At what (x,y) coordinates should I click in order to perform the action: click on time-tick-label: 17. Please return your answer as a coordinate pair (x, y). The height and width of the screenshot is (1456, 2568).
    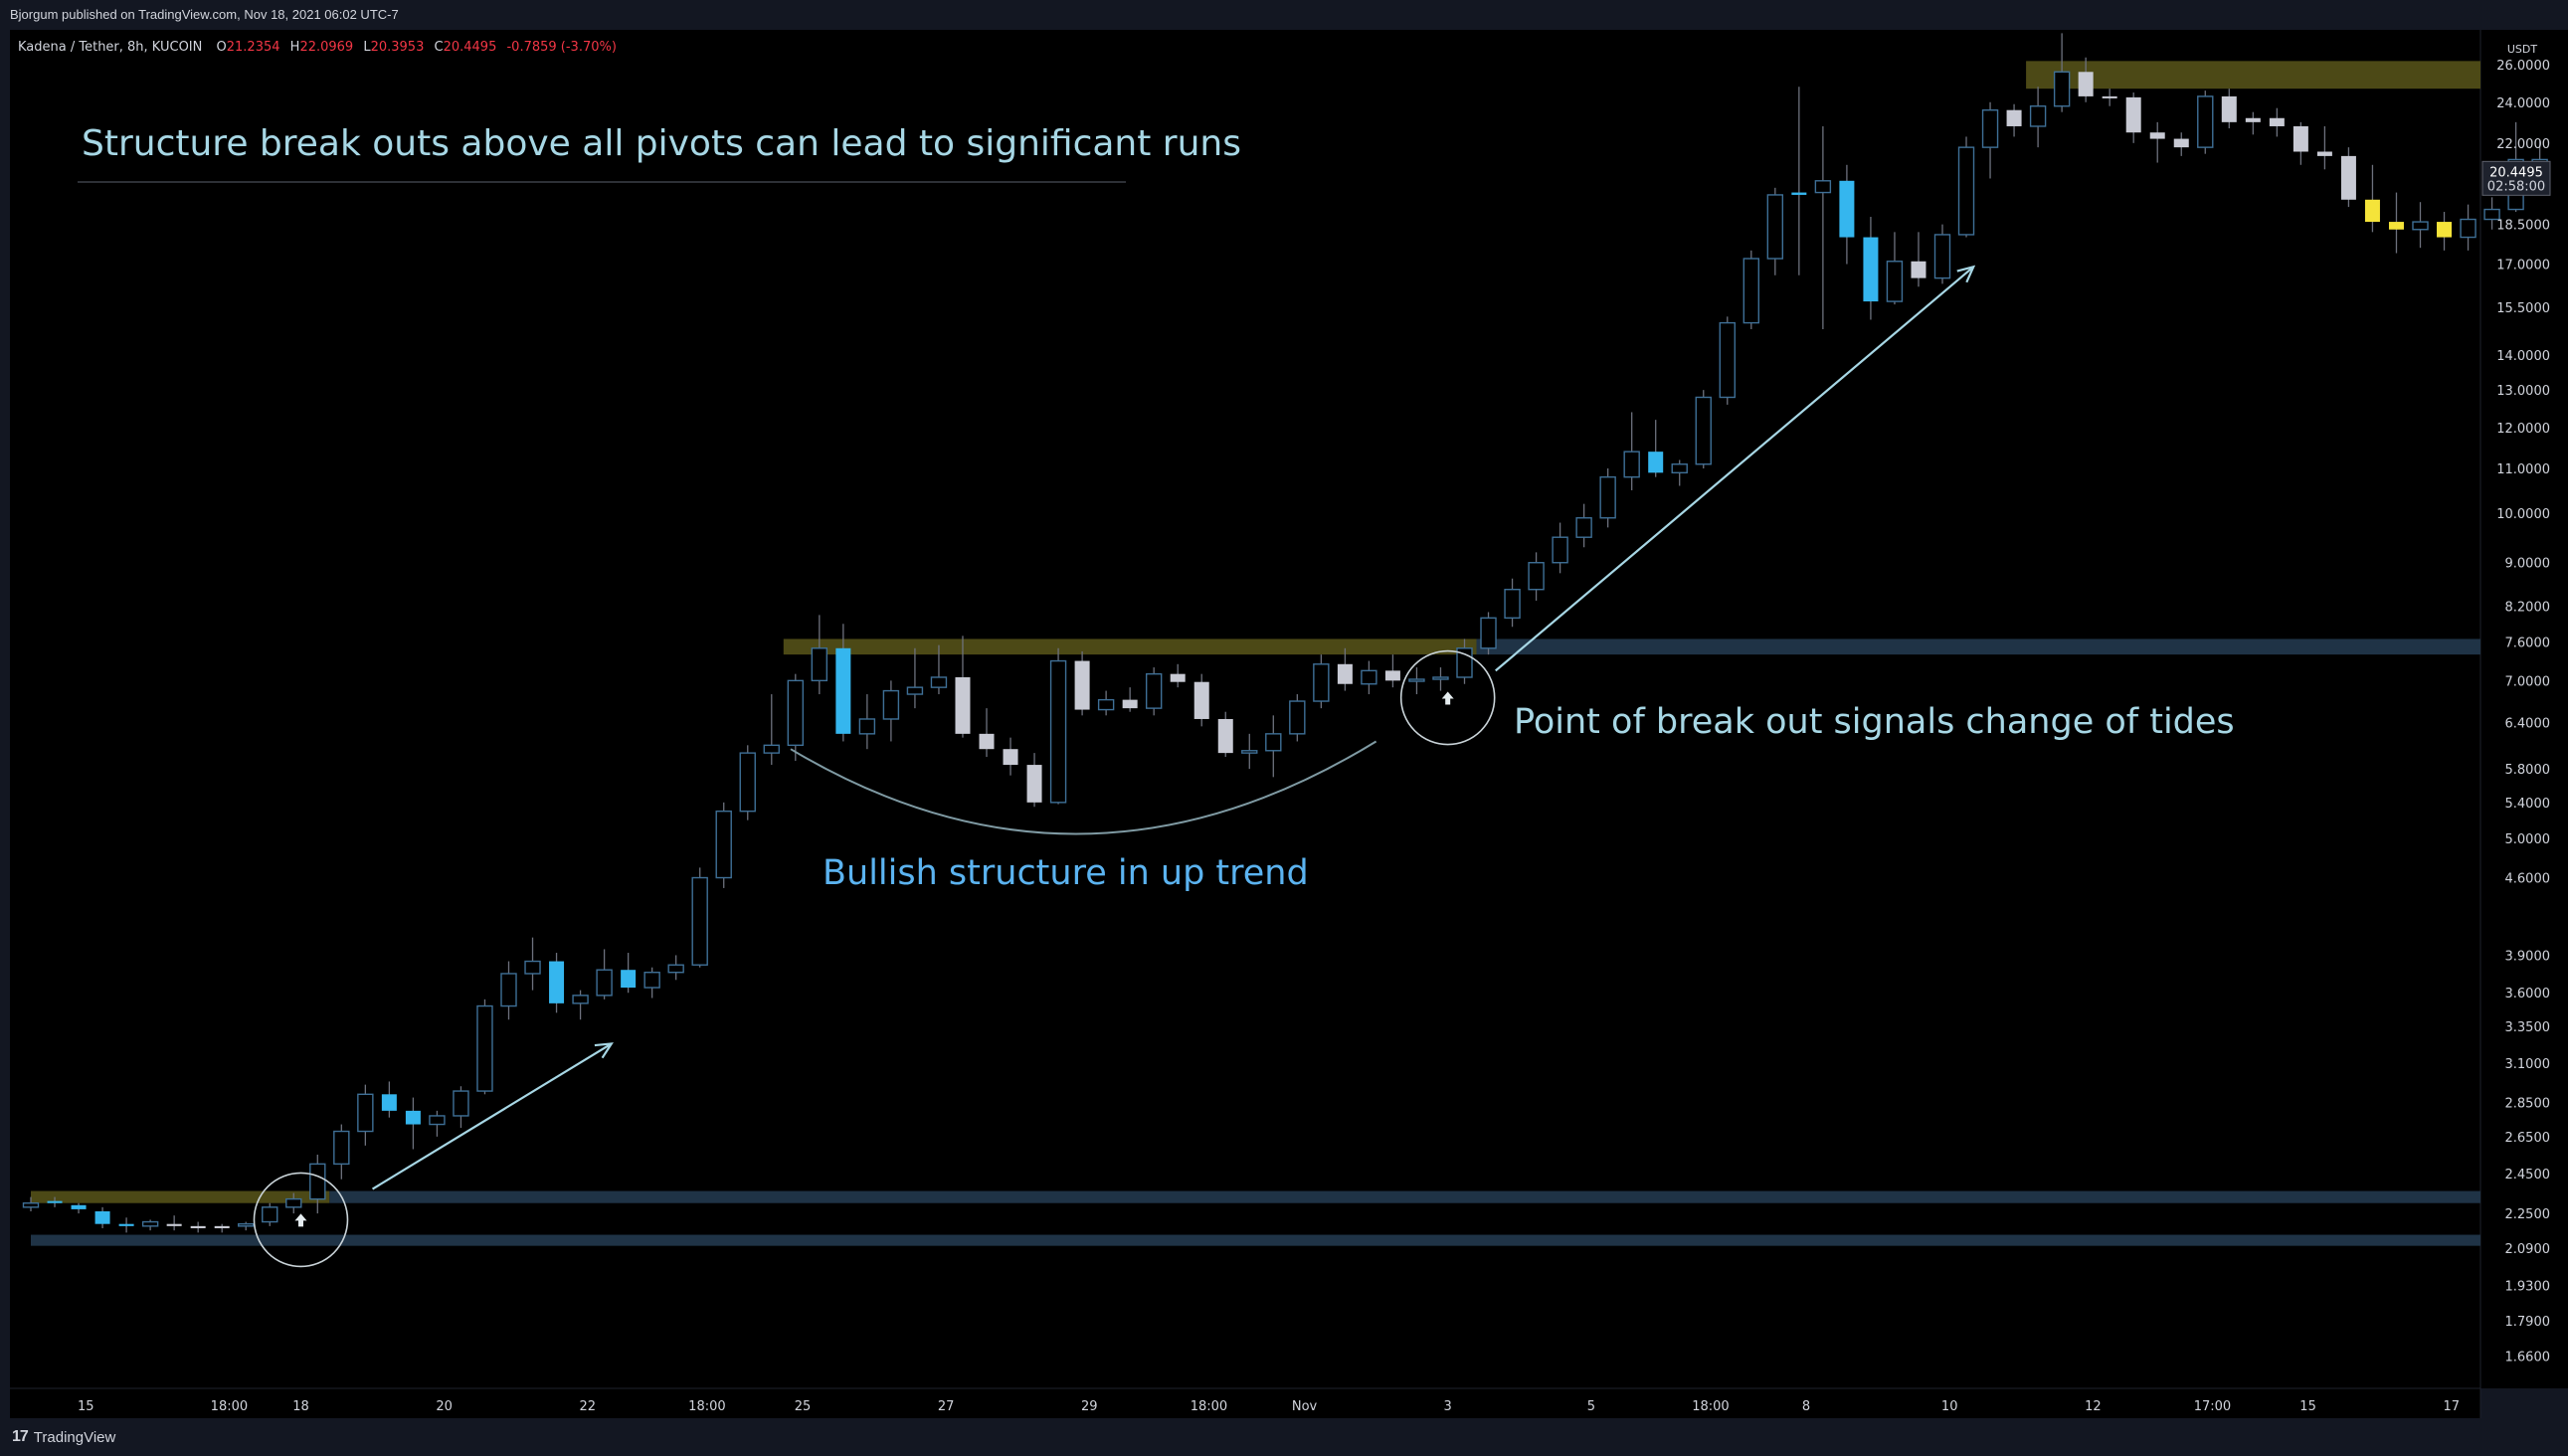
    Looking at the image, I should click on (2451, 1406).